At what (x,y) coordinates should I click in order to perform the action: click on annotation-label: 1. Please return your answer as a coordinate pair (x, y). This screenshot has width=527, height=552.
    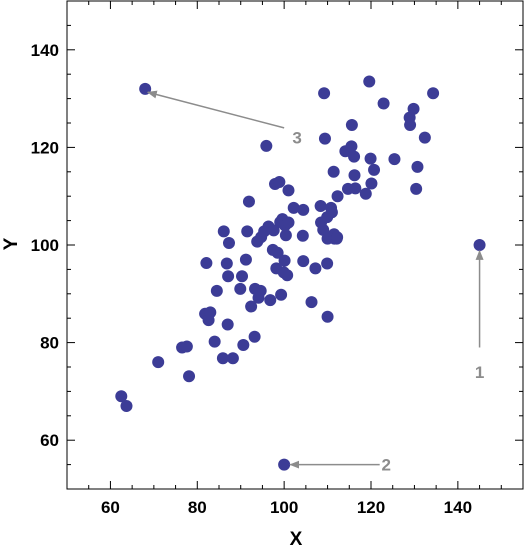
    Looking at the image, I should click on (479, 372).